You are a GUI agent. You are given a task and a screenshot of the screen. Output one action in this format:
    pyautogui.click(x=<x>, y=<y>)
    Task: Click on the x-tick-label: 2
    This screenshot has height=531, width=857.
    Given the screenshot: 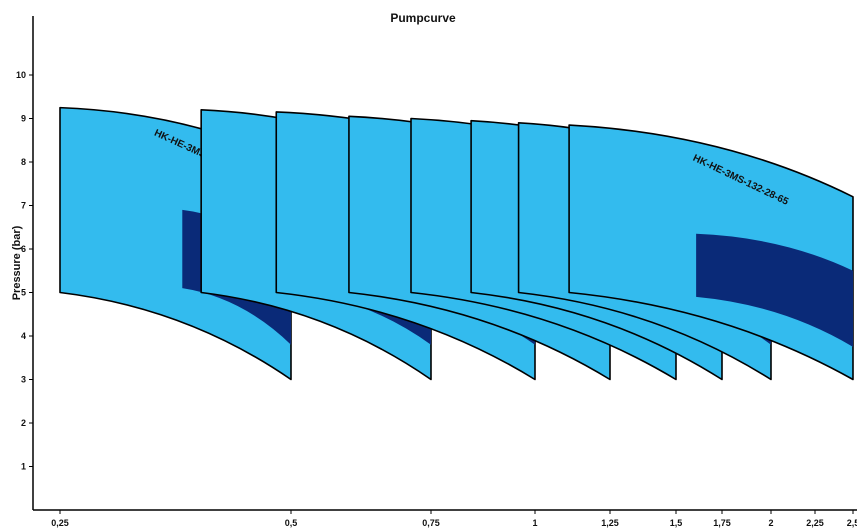 What is the action you would take?
    pyautogui.click(x=770, y=523)
    